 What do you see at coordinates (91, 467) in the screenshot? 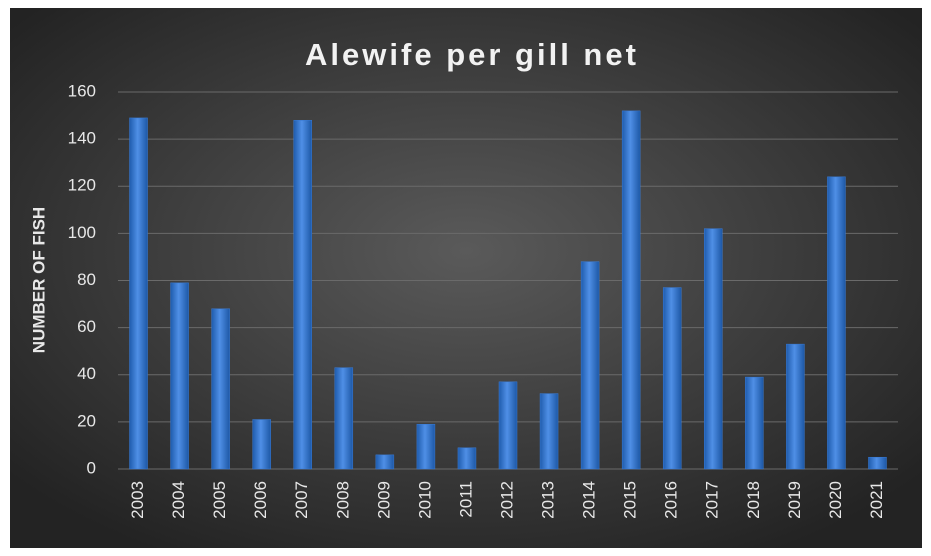
I see `y-tick-label: 0` at bounding box center [91, 467].